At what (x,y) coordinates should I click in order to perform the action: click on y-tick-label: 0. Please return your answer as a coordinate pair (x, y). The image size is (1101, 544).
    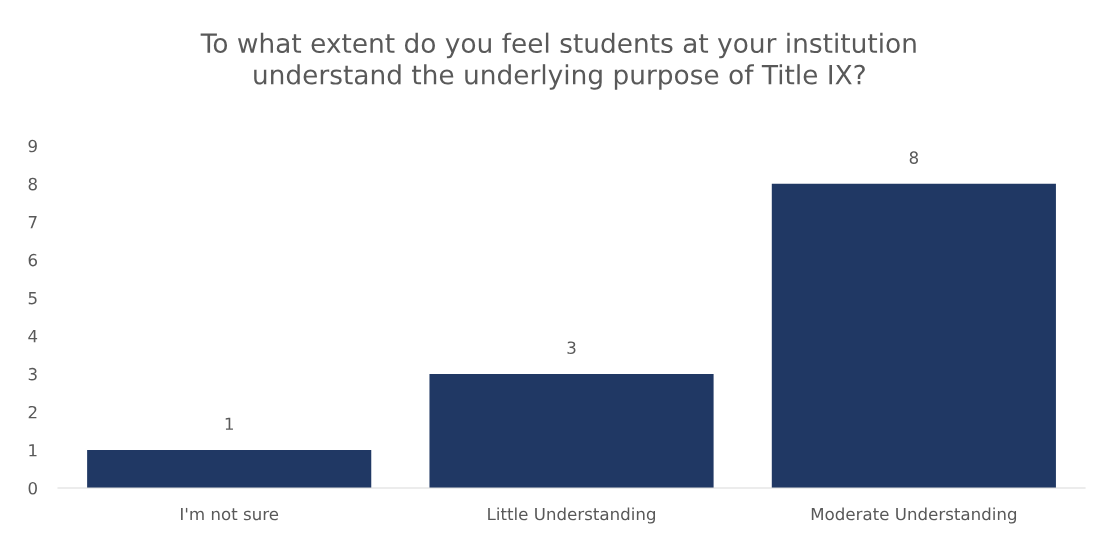
    Looking at the image, I should click on (32, 488).